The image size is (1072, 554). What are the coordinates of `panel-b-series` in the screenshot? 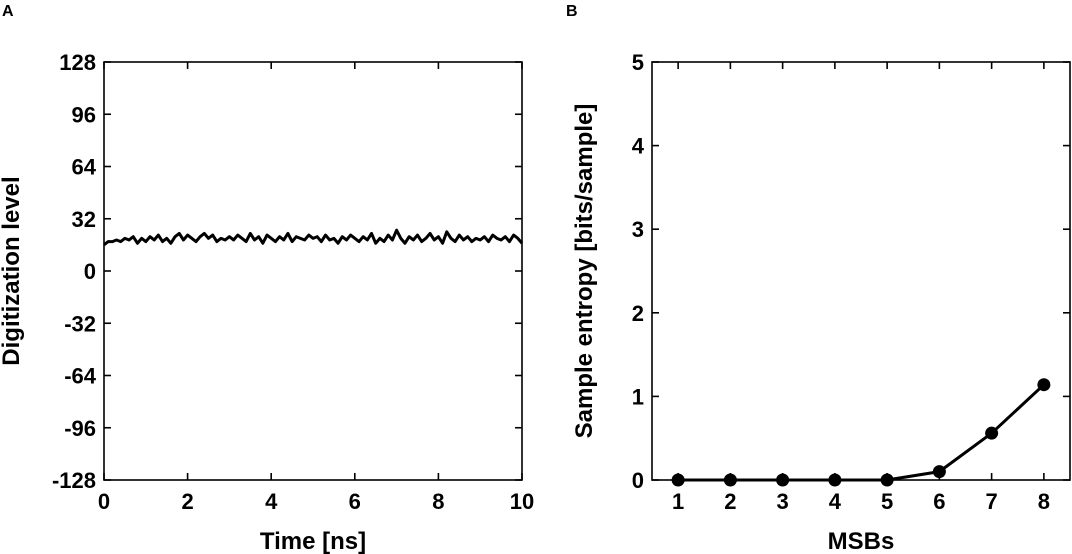 It's located at (861, 432).